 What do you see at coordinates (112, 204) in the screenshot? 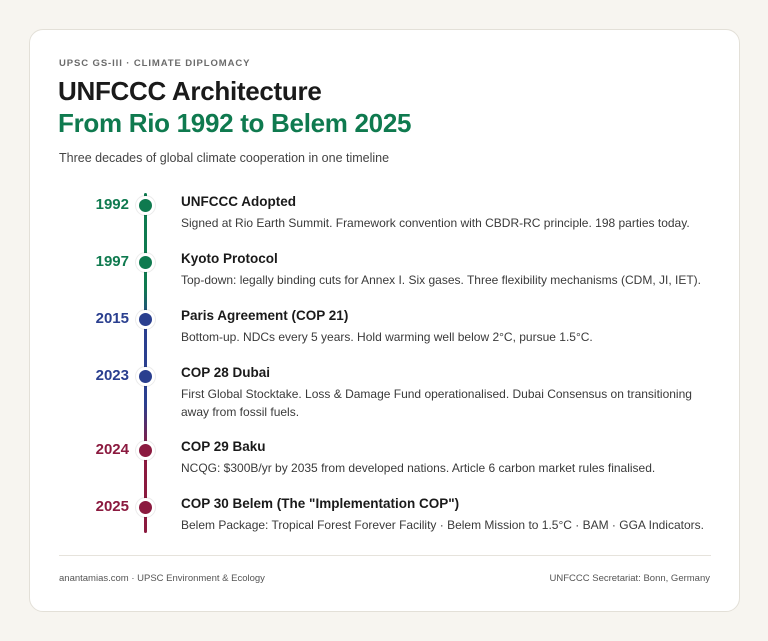
I see `timeline-year: 1992` at bounding box center [112, 204].